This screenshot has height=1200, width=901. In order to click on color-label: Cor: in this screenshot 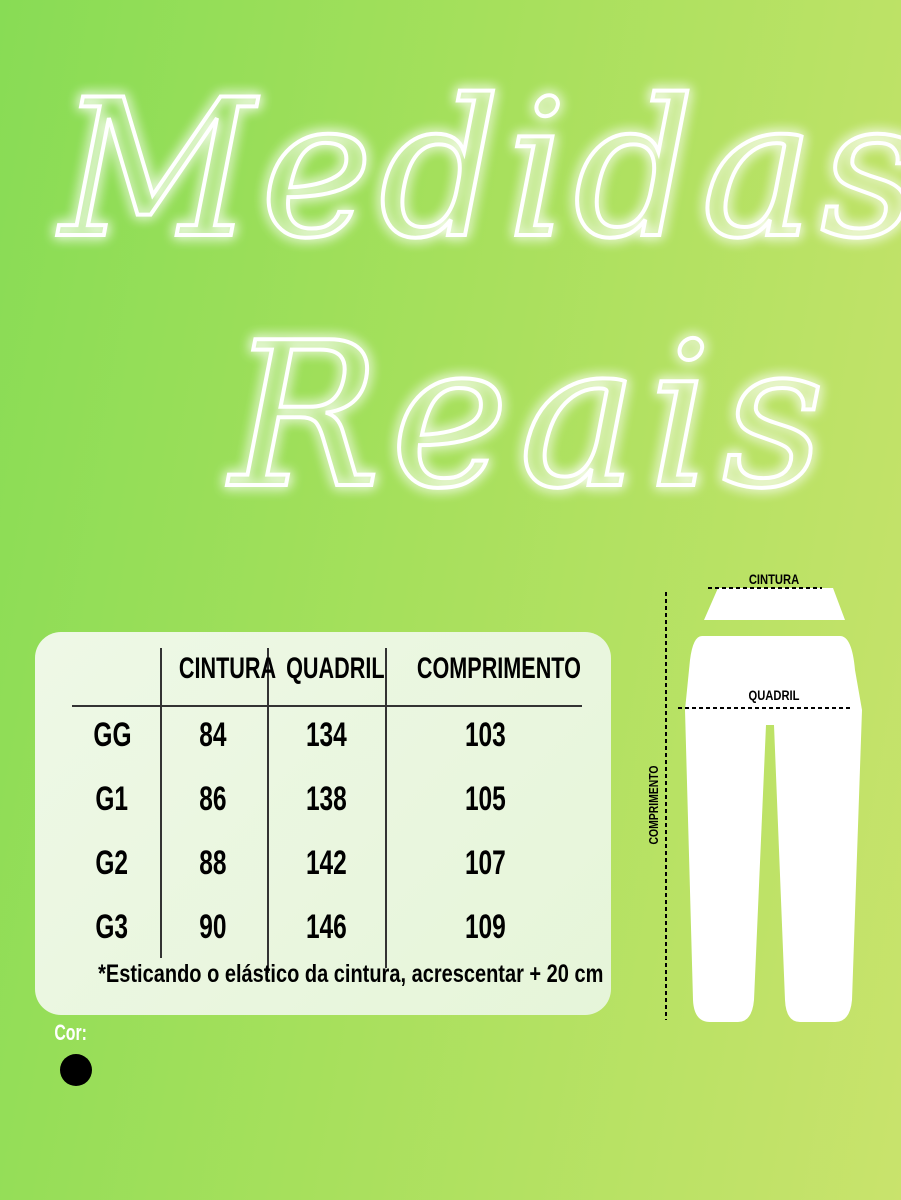, I will do `click(70, 1032)`.